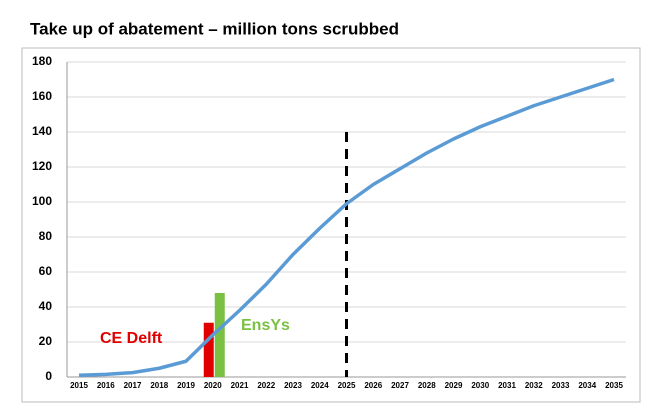 This screenshot has height=414, width=650. Describe the element at coordinates (507, 385) in the screenshot. I see `x-tick-label: 2031` at that location.